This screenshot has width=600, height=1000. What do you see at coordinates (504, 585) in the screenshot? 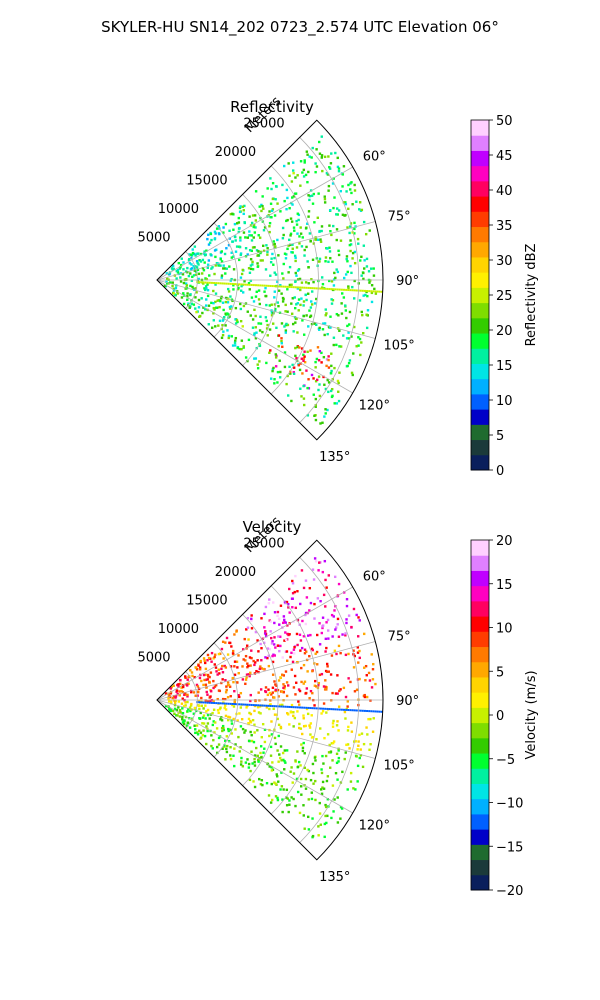
I see `colorbar-tick-label: 15` at bounding box center [504, 585].